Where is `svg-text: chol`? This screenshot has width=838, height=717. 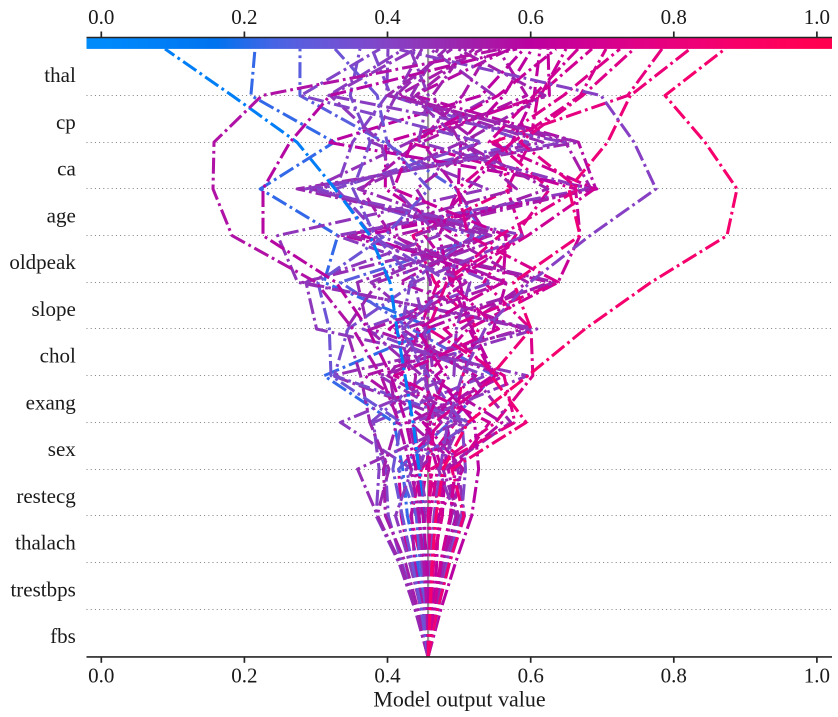
svg-text: chol is located at coordinates (58, 356).